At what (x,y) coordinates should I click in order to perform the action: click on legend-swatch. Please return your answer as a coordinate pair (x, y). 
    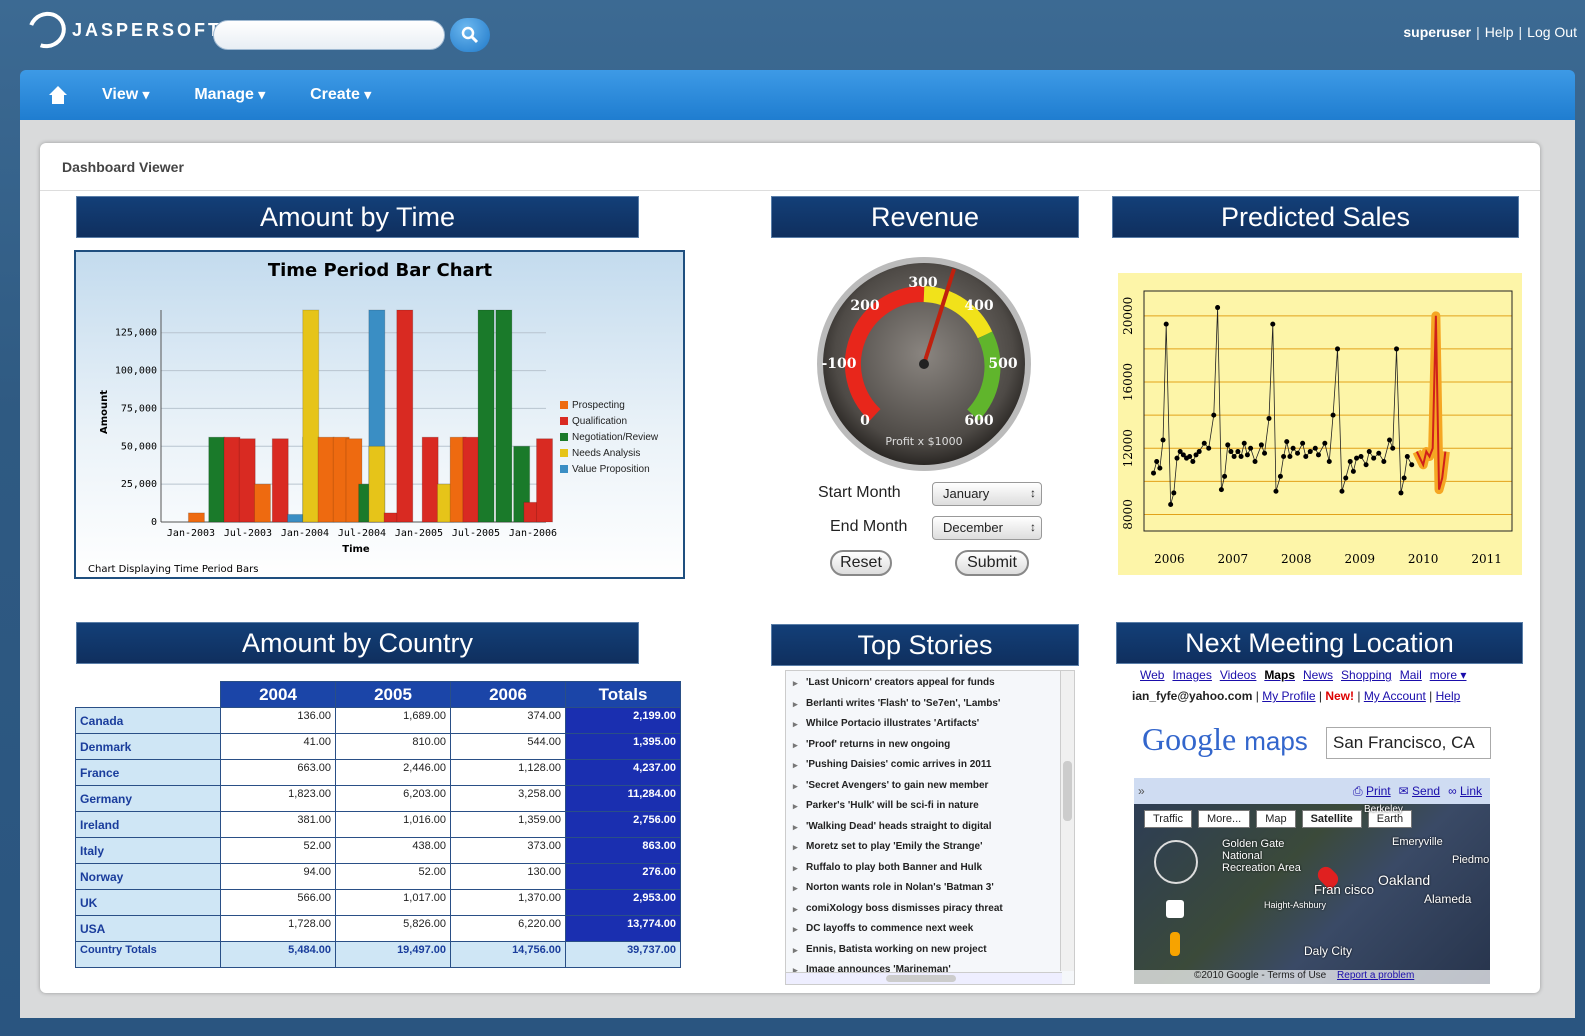
    Looking at the image, I should click on (564, 405).